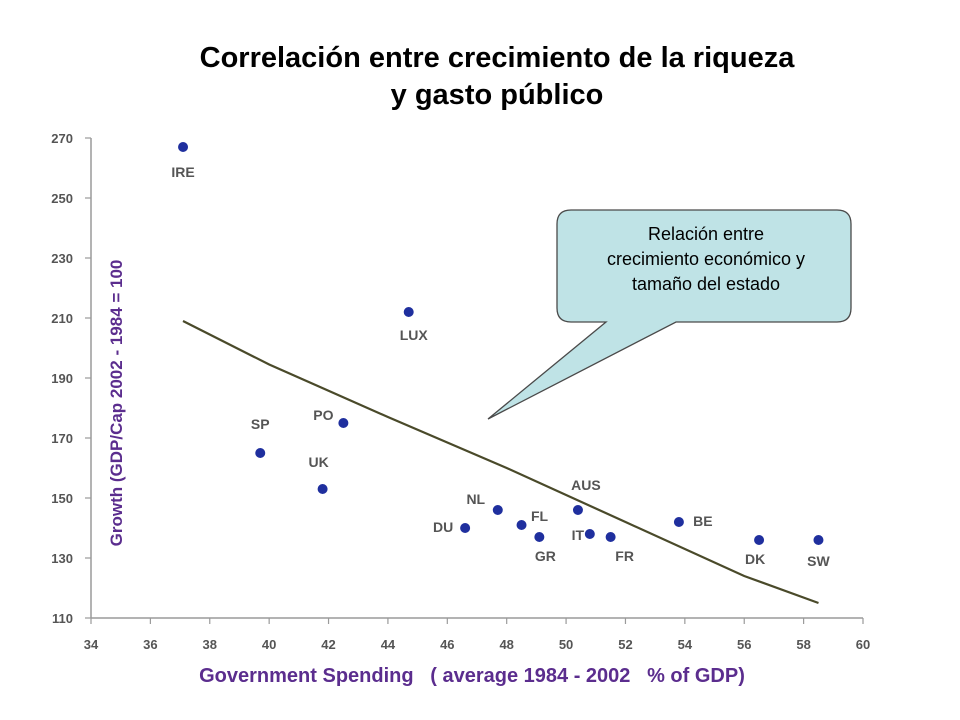  Describe the element at coordinates (318, 462) in the screenshot. I see `point-label-uk: UK` at that location.